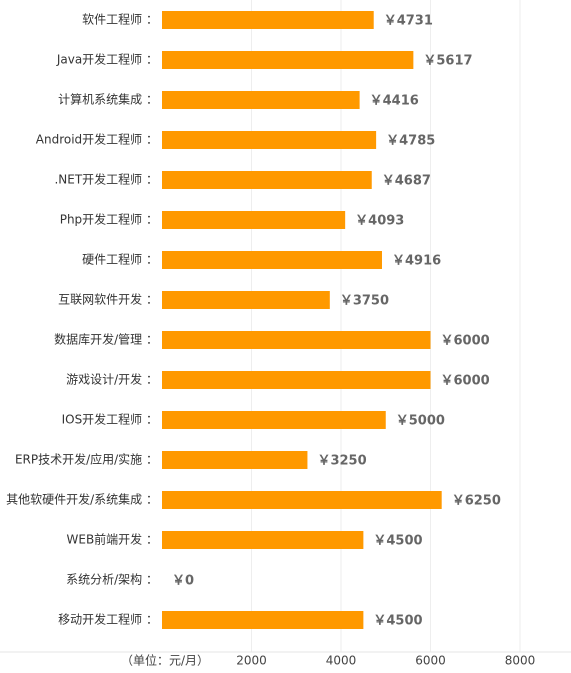  What do you see at coordinates (108, 299) in the screenshot?
I see `y-tick-label: 互联网软件开发 ：` at bounding box center [108, 299].